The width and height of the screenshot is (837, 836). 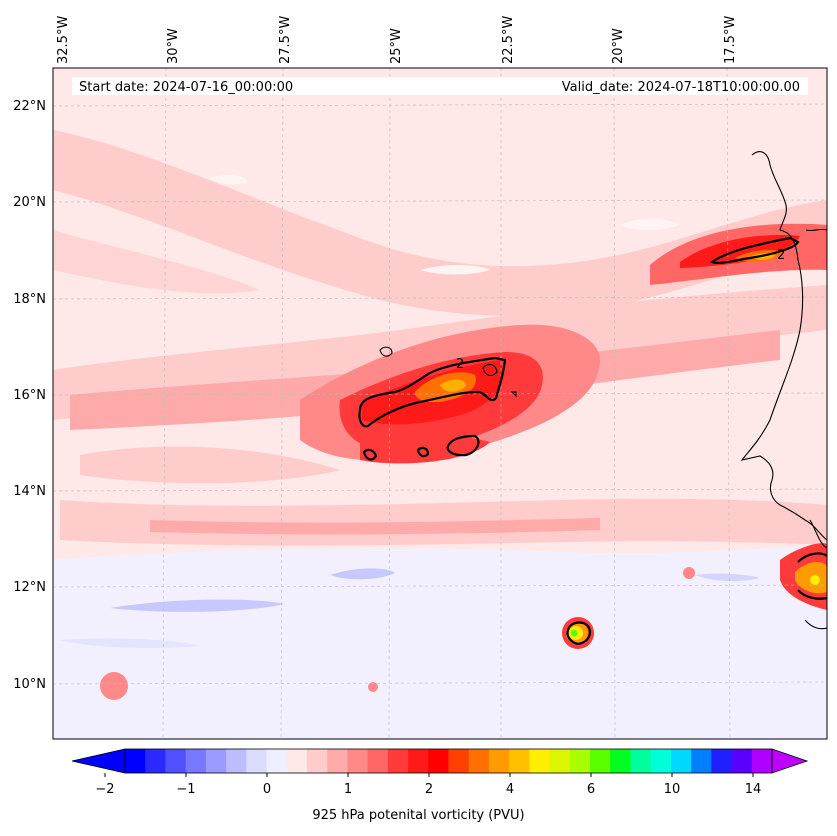 I want to click on colorbar-label: 925 hPa potenital vorticity (PVU), so click(x=418, y=815).